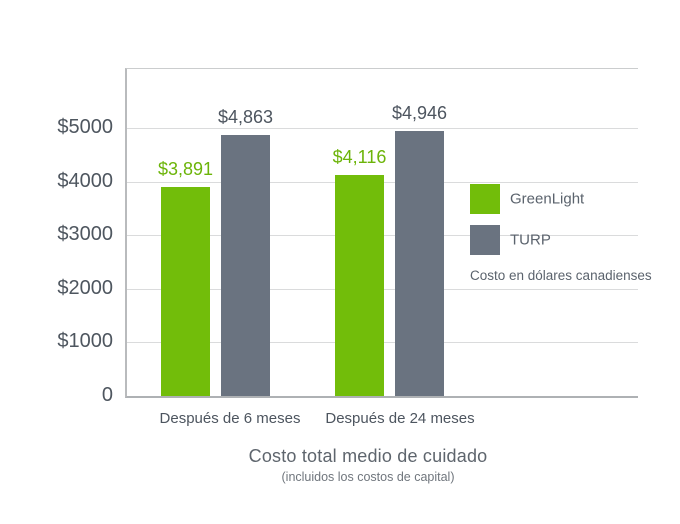 The image size is (680, 524). Describe the element at coordinates (85, 127) in the screenshot. I see `y-tick-label-5000: $5000` at that location.